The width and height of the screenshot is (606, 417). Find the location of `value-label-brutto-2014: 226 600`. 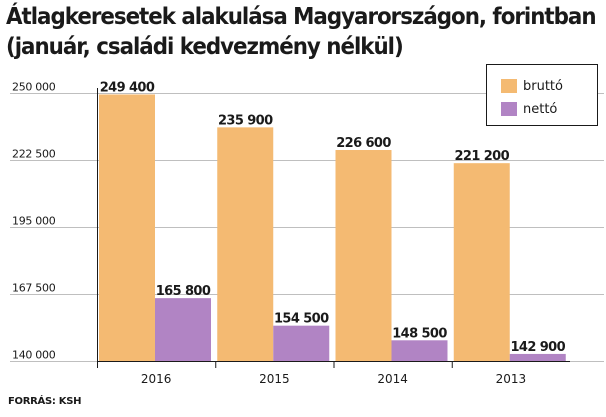

value-label-brutto-2014: 226 600 is located at coordinates (363, 143).